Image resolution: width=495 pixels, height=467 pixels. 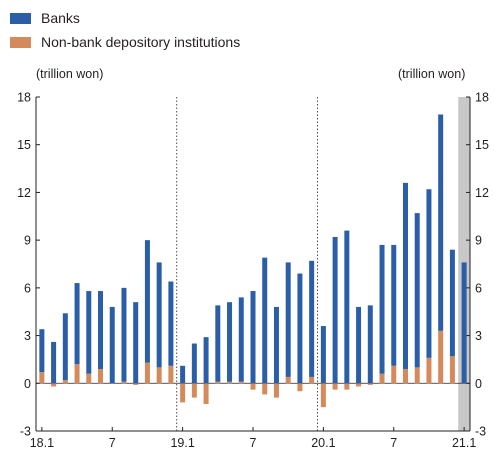 What do you see at coordinates (24, 98) in the screenshot?
I see `left-y-tick-label: 18` at bounding box center [24, 98].